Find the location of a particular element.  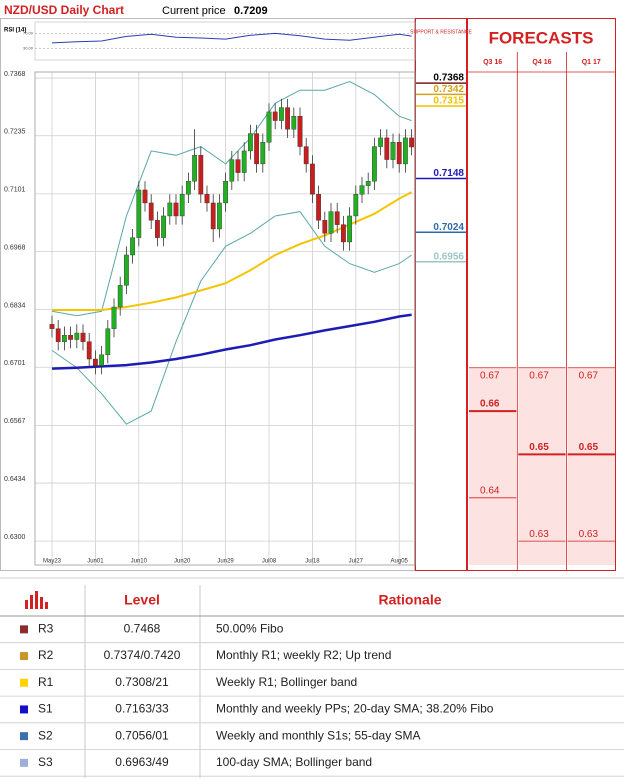

forecast-label: 0.65 is located at coordinates (589, 447).